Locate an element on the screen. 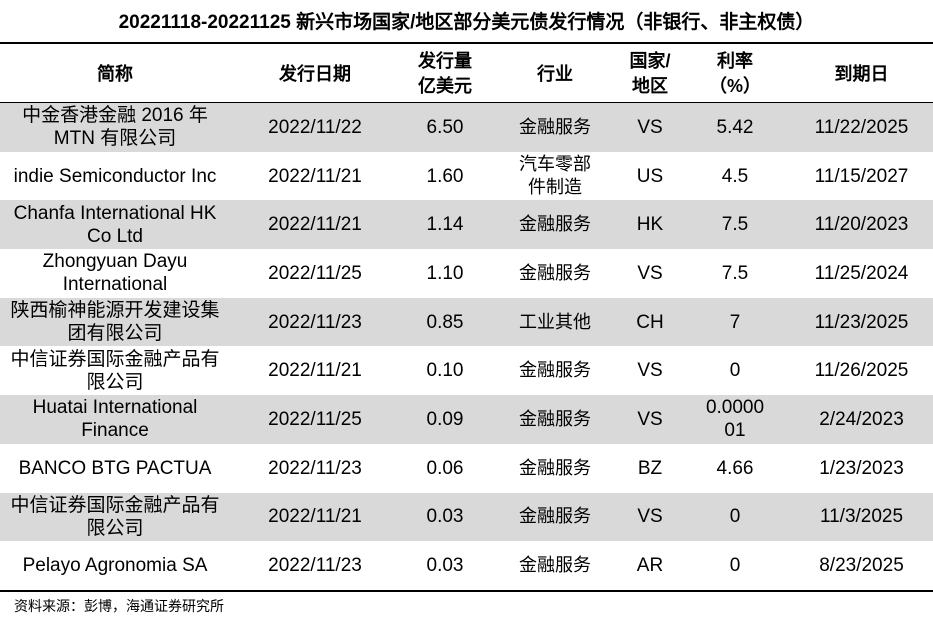  table-cell: 11/26/2025 is located at coordinates (861, 371).